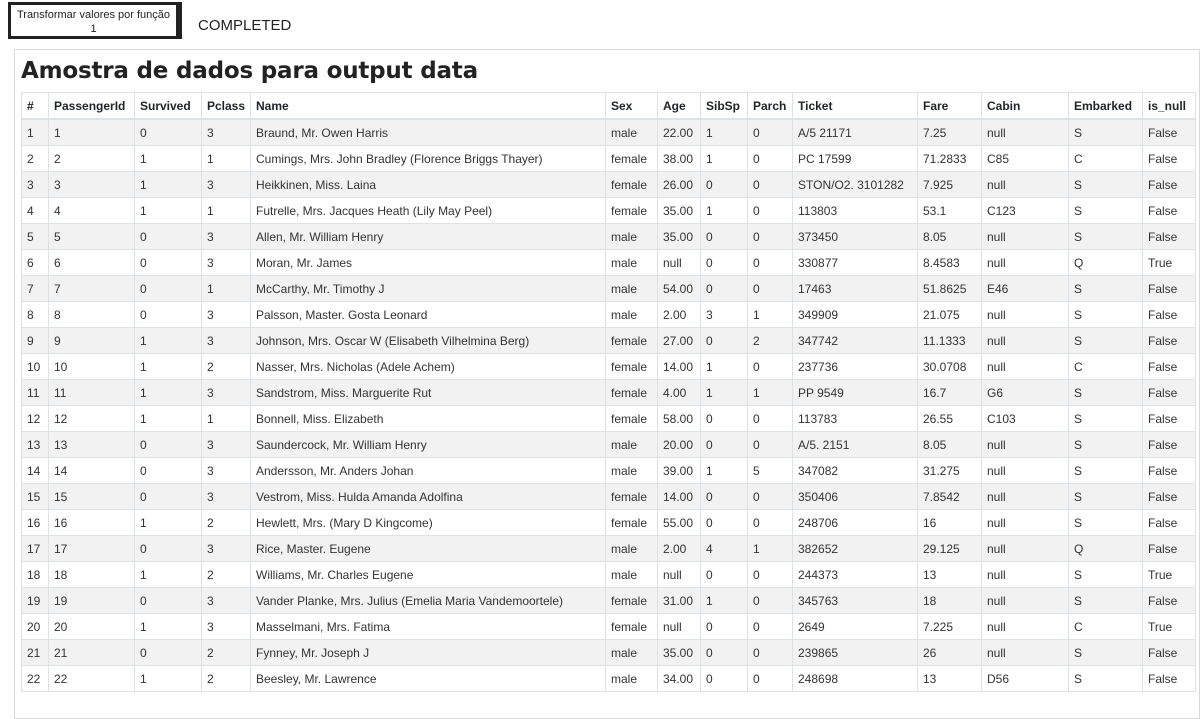 Image resolution: width=1203 pixels, height=719 pixels. I want to click on table-cell: Rice, Master. Eugene, so click(428, 548).